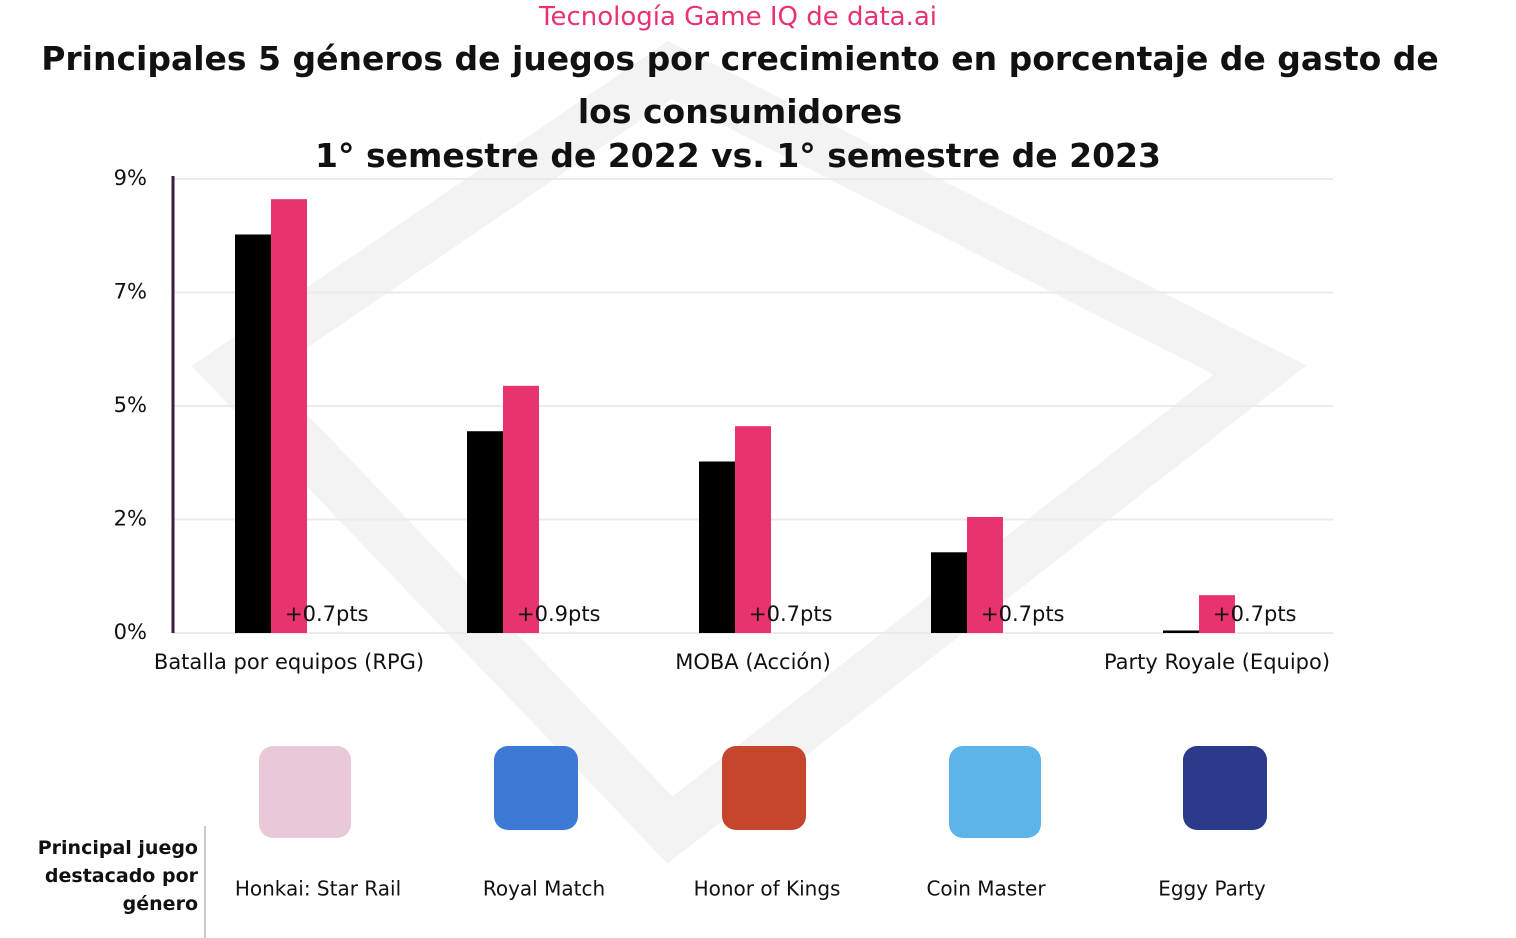 The width and height of the screenshot is (1516, 938). I want to click on x-tick-label: Party Royale (Equipo), so click(1217, 662).